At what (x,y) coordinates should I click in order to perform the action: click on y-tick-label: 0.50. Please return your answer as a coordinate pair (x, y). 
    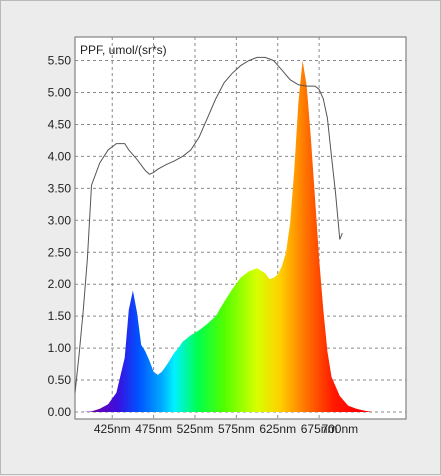
    Looking at the image, I should click on (60, 380).